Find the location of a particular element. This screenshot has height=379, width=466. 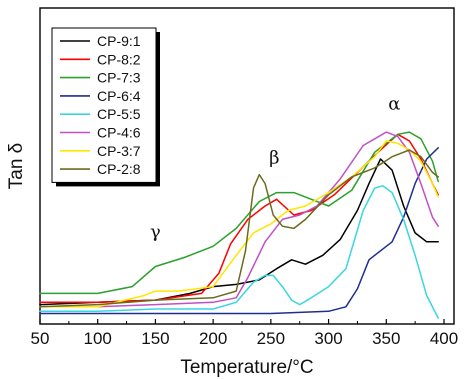

x-tick-label: 200 is located at coordinates (213, 338).